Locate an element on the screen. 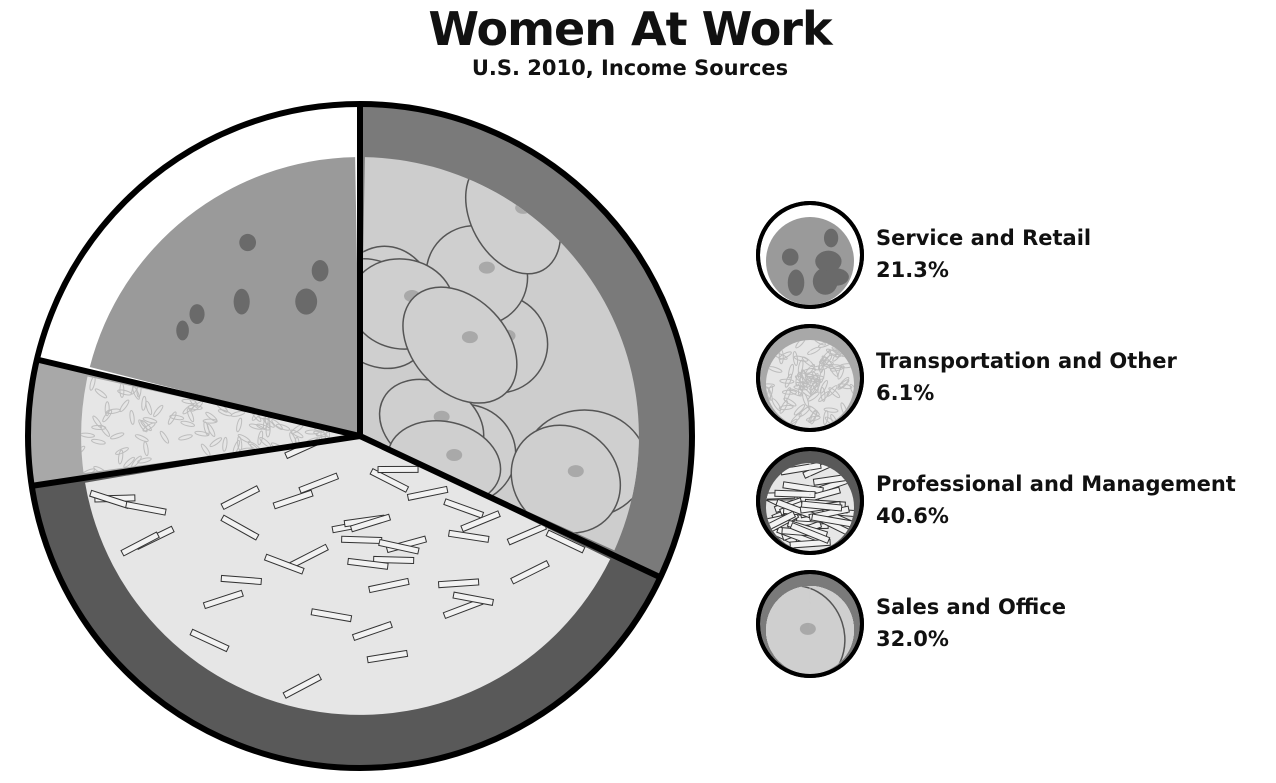 This screenshot has height=783, width=1276. legend-entry: Service and Retail 21.3% is located at coordinates (983, 254).